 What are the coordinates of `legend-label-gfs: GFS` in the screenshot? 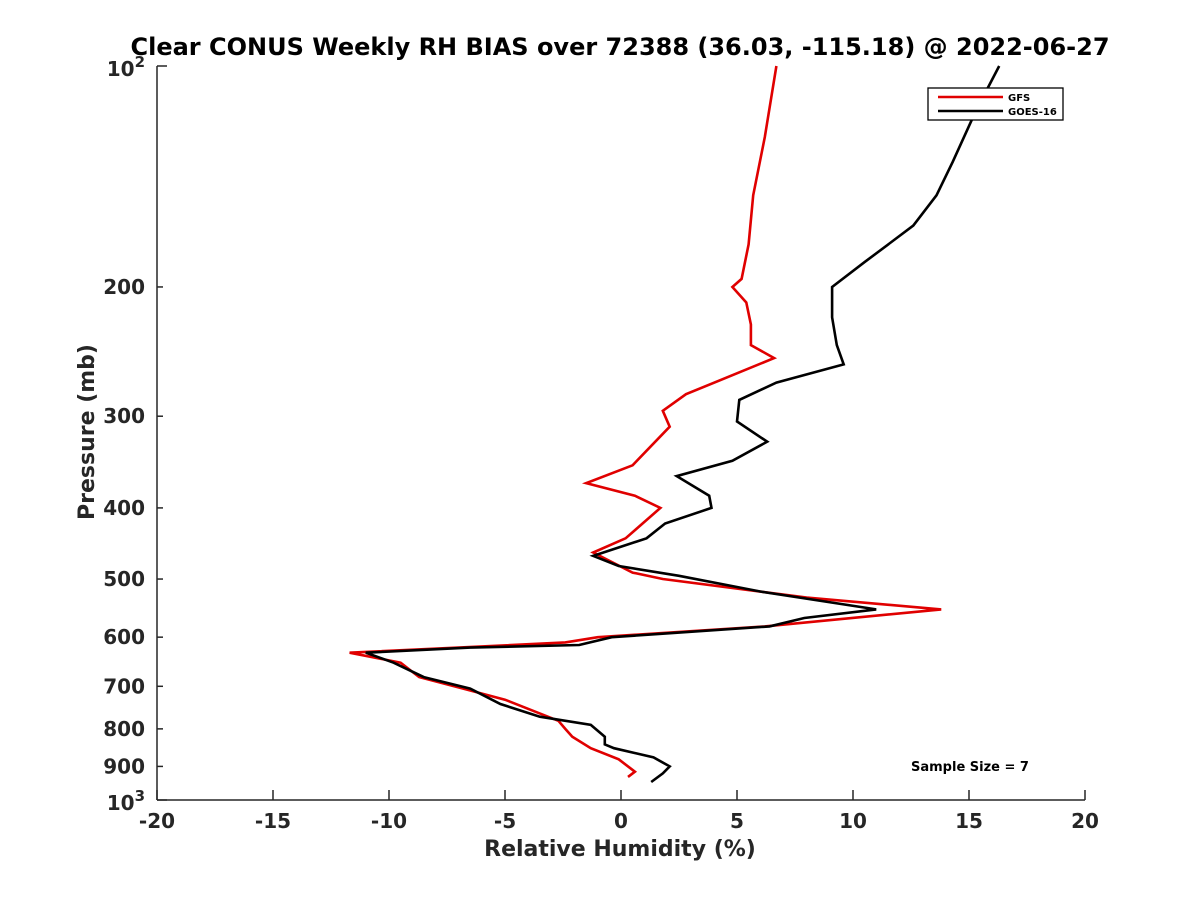 It's located at (1019, 98).